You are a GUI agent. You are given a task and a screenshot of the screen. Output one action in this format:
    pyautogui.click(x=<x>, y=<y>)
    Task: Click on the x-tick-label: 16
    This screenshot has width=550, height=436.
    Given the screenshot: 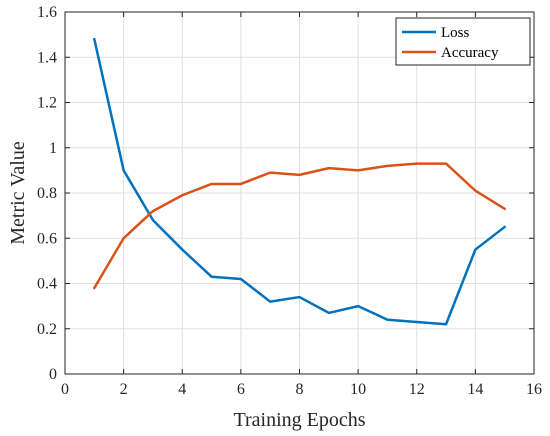 What is the action you would take?
    pyautogui.click(x=534, y=389)
    